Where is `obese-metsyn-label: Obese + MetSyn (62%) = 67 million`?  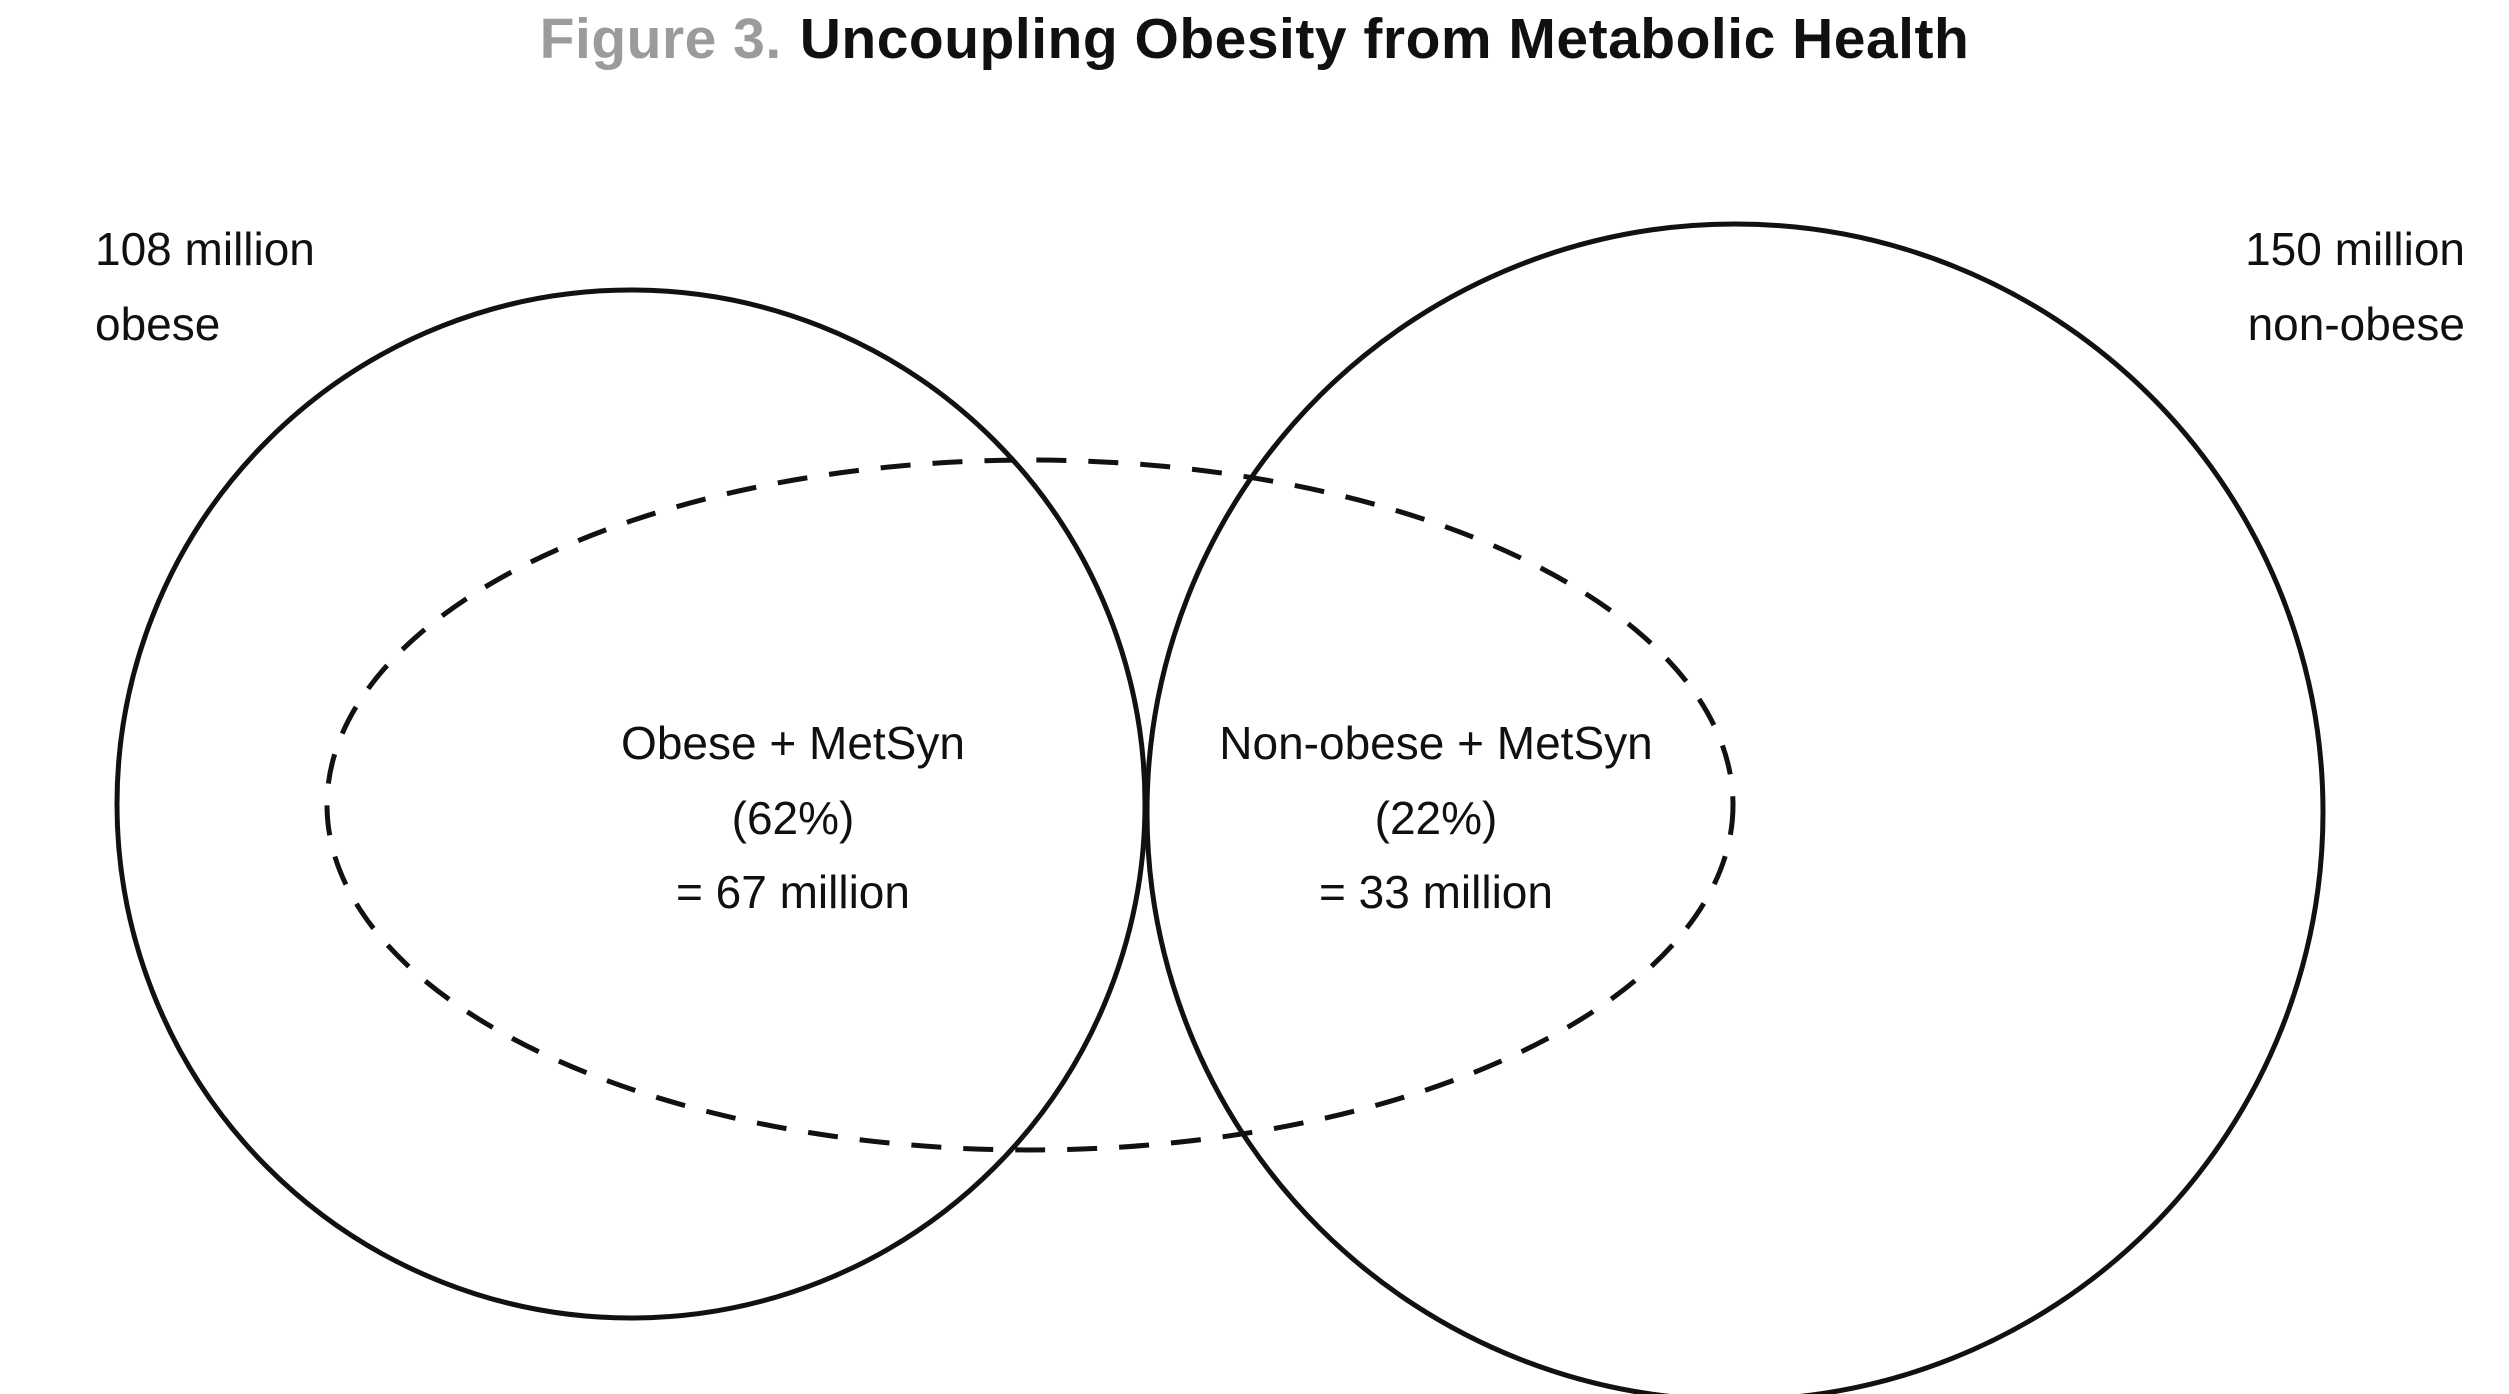 obese-metsyn-label: Obese + MetSyn (62%) = 67 million is located at coordinates (793, 818).